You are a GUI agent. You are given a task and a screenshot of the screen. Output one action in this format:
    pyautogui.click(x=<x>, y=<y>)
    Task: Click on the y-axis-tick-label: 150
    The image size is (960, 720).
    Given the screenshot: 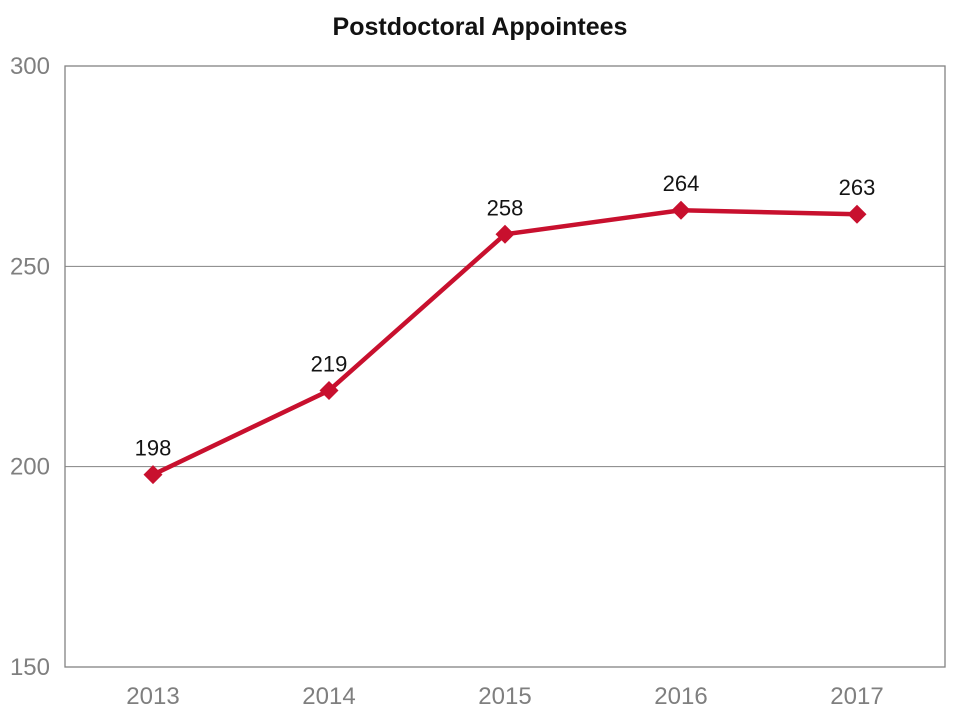 What is the action you would take?
    pyautogui.click(x=30, y=667)
    